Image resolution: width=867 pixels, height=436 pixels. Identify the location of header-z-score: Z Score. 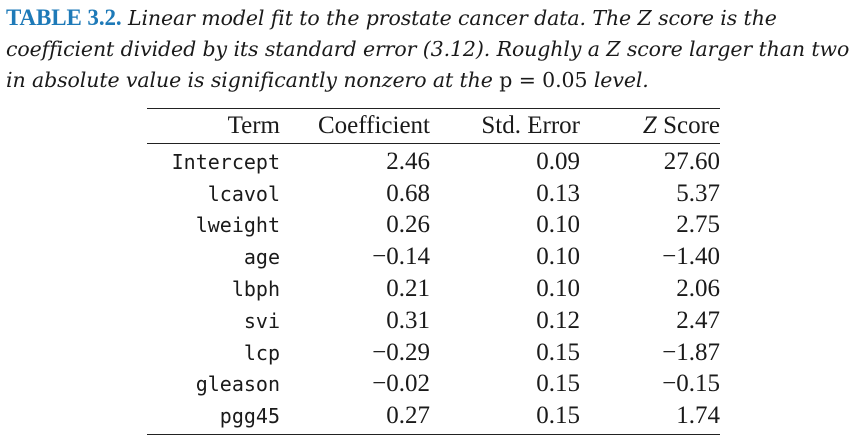
(650, 126).